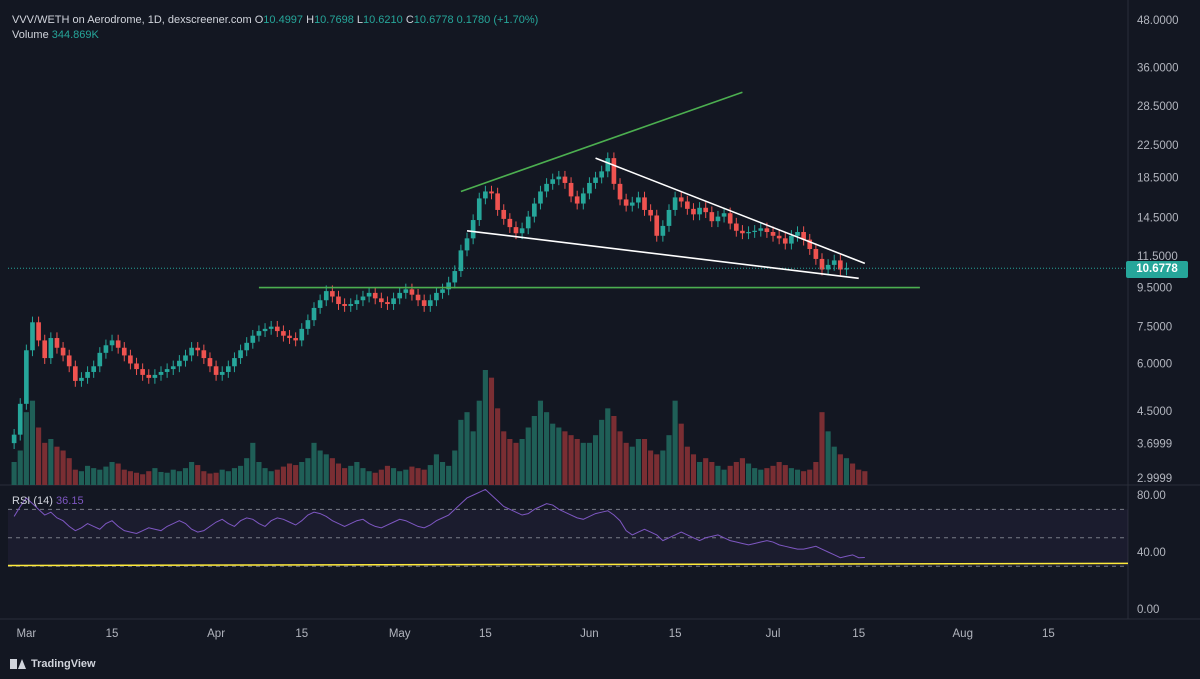  I want to click on price-tick-label: 18.5000, so click(1158, 178).